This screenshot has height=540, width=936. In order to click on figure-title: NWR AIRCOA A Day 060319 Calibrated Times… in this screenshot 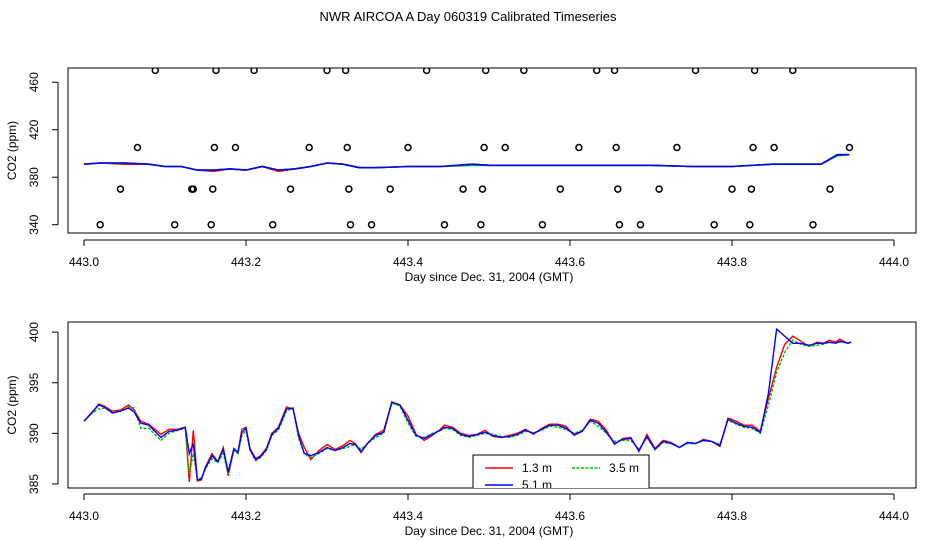, I will do `click(468, 16)`.